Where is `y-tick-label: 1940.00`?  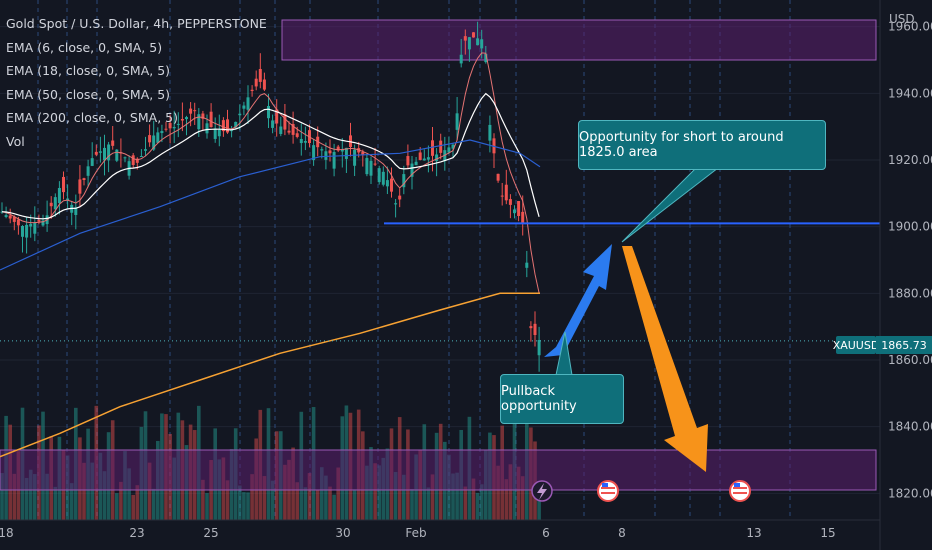
y-tick-label: 1940.00 is located at coordinates (910, 93).